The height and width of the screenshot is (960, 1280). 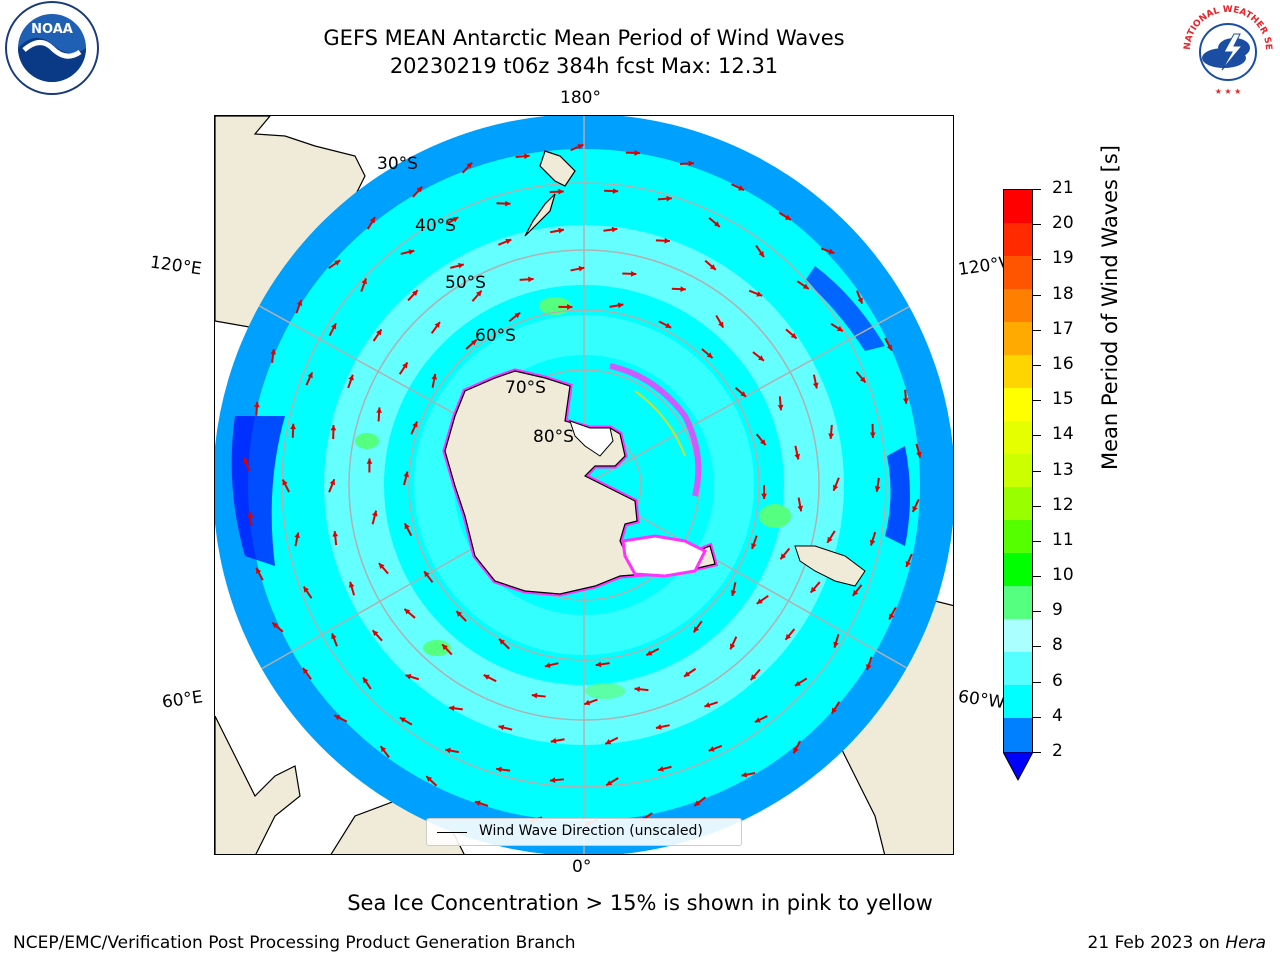 I want to click on colorbar-tick-label: 18, so click(x=1063, y=293).